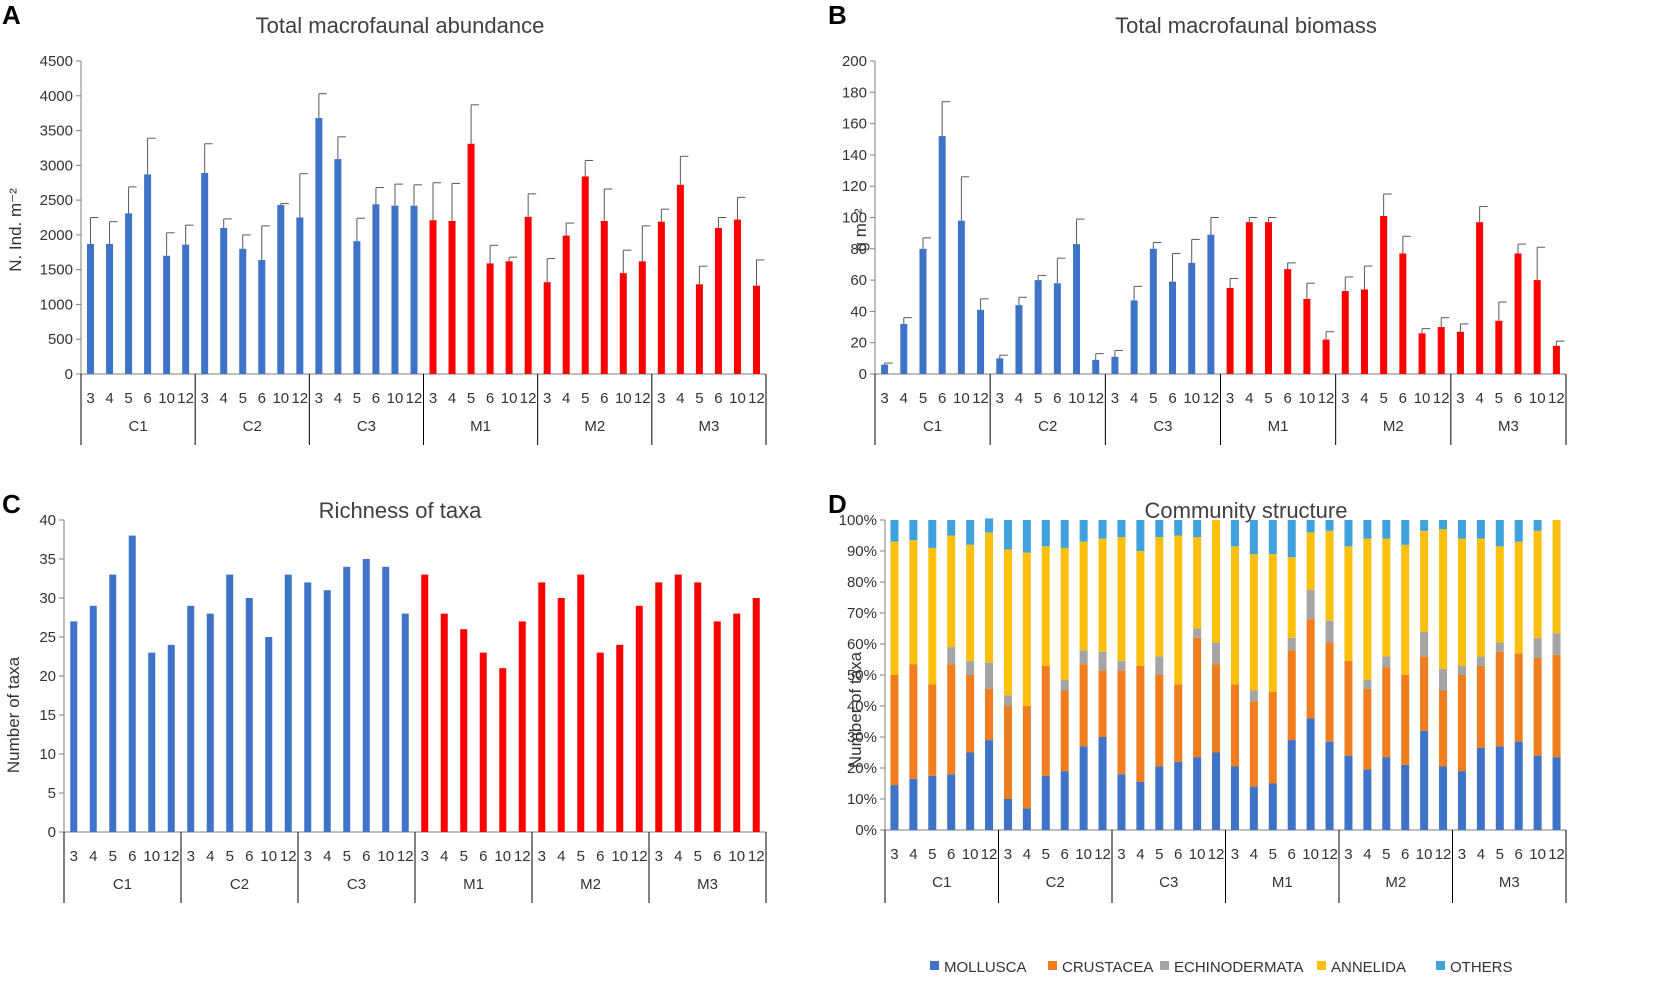 The image size is (1654, 985). I want to click on legend-swatch-others, so click(1440, 965).